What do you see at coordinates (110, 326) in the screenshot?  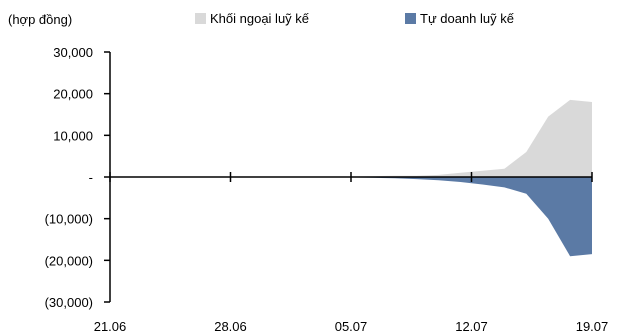 I see `x-tick-label: 21.06` at bounding box center [110, 326].